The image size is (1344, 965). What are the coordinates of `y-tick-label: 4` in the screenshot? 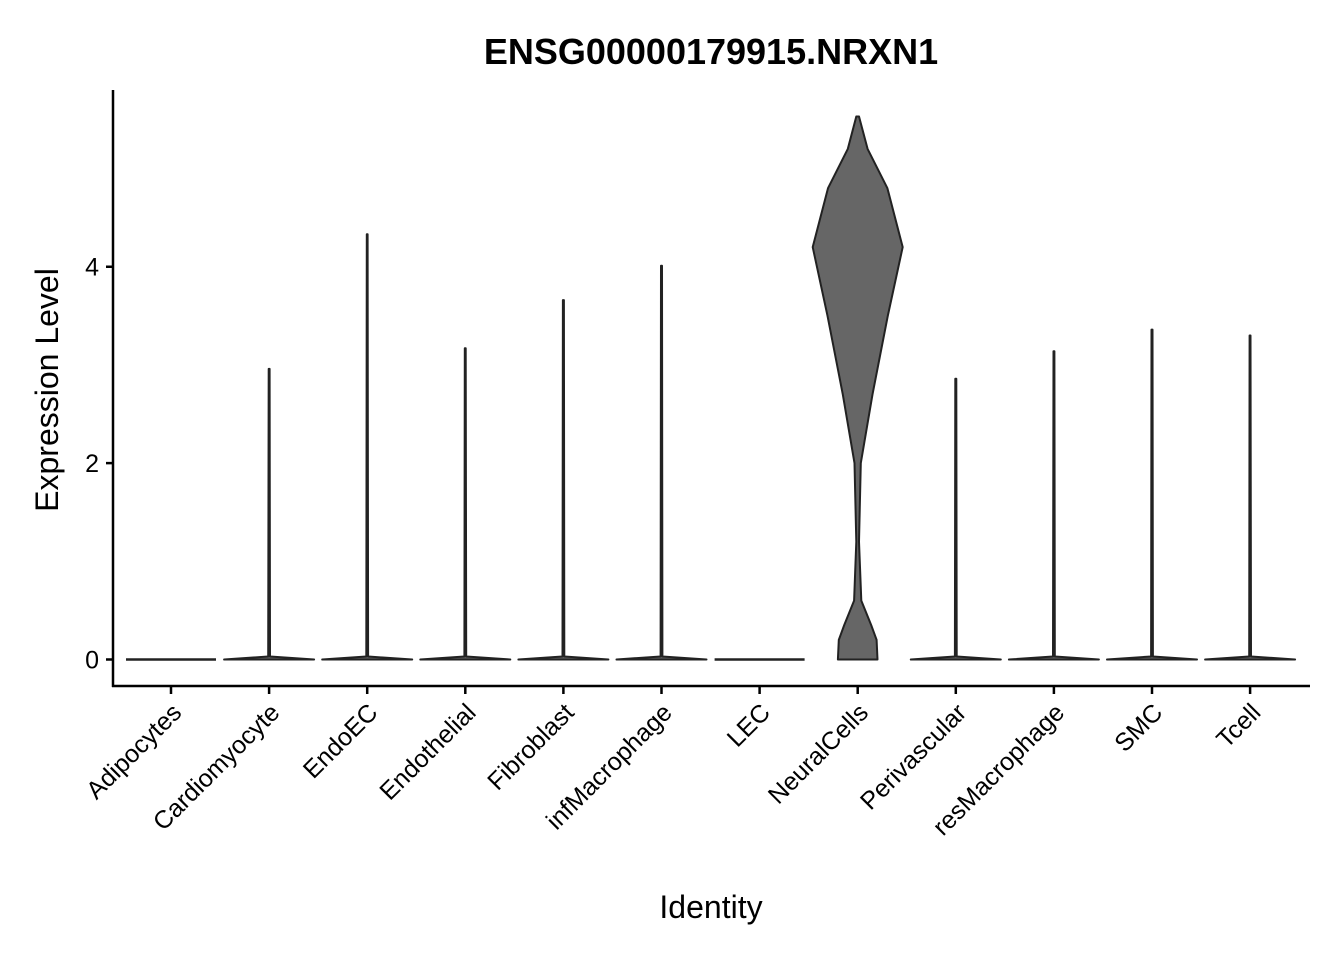 It's located at (92, 268).